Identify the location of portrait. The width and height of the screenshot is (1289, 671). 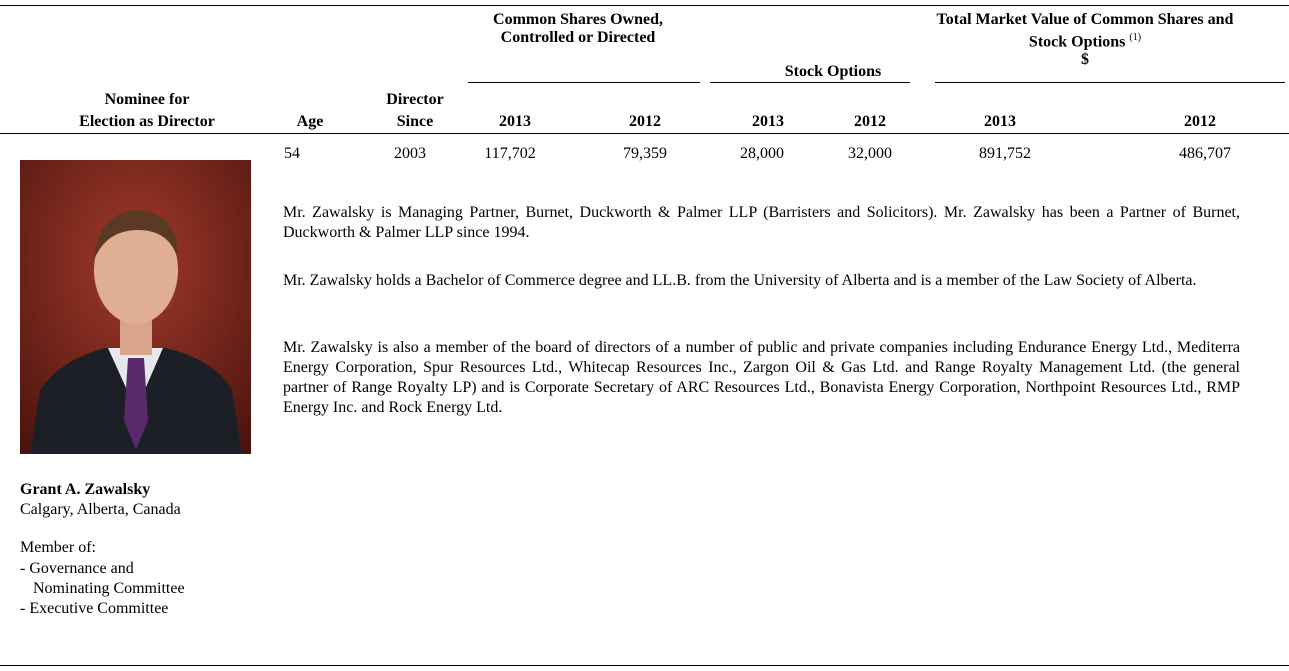
(135, 307).